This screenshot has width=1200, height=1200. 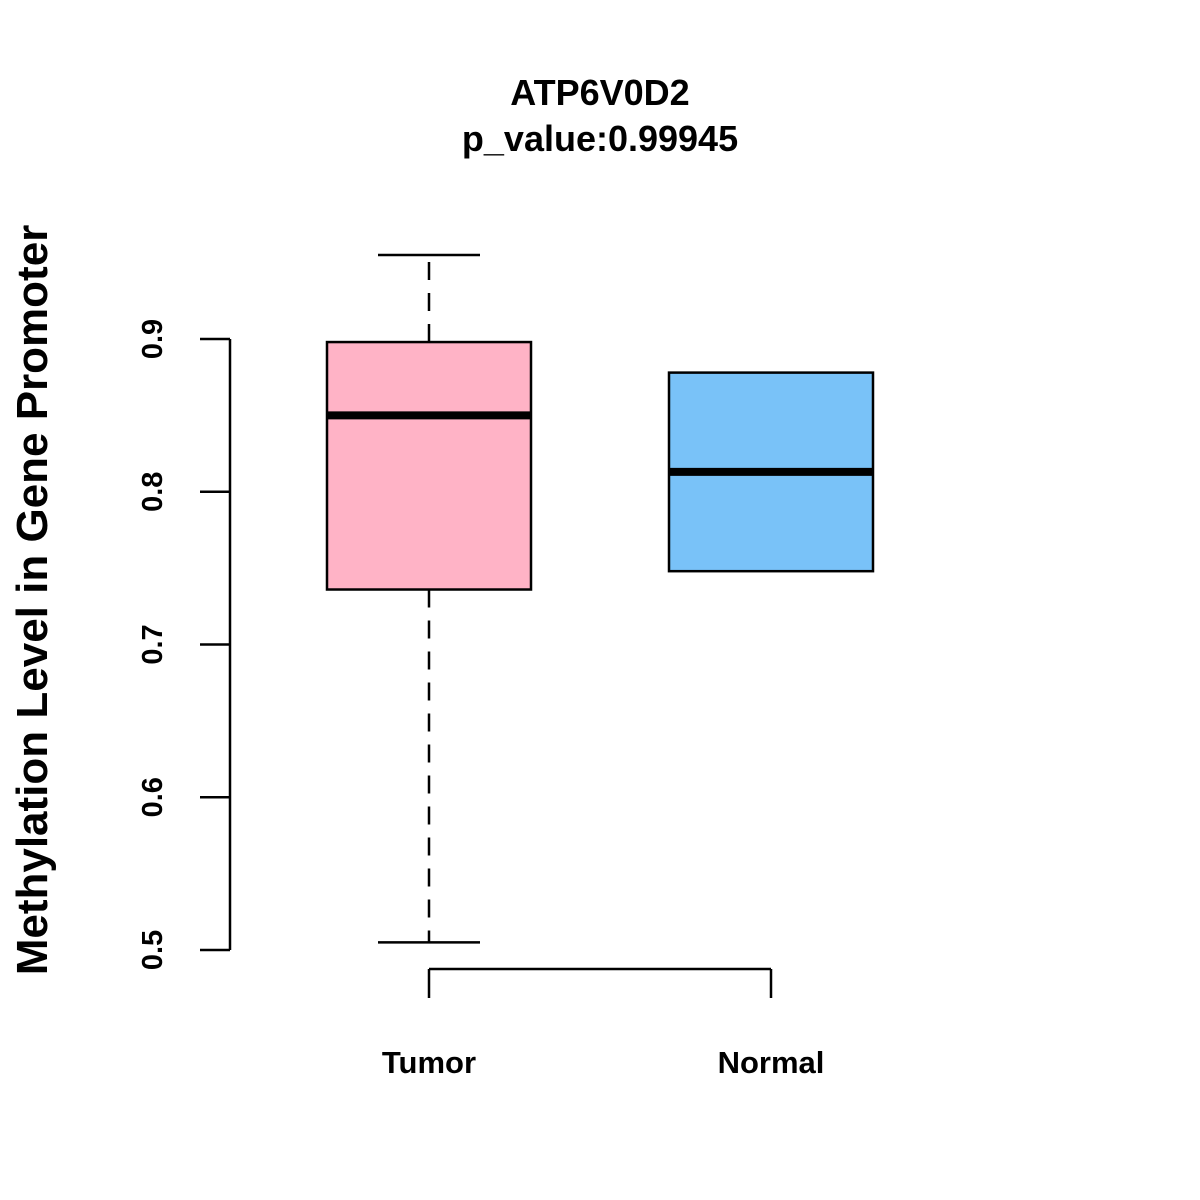 I want to click on chart-subtitle: p_value:0.99945, so click(x=600, y=138).